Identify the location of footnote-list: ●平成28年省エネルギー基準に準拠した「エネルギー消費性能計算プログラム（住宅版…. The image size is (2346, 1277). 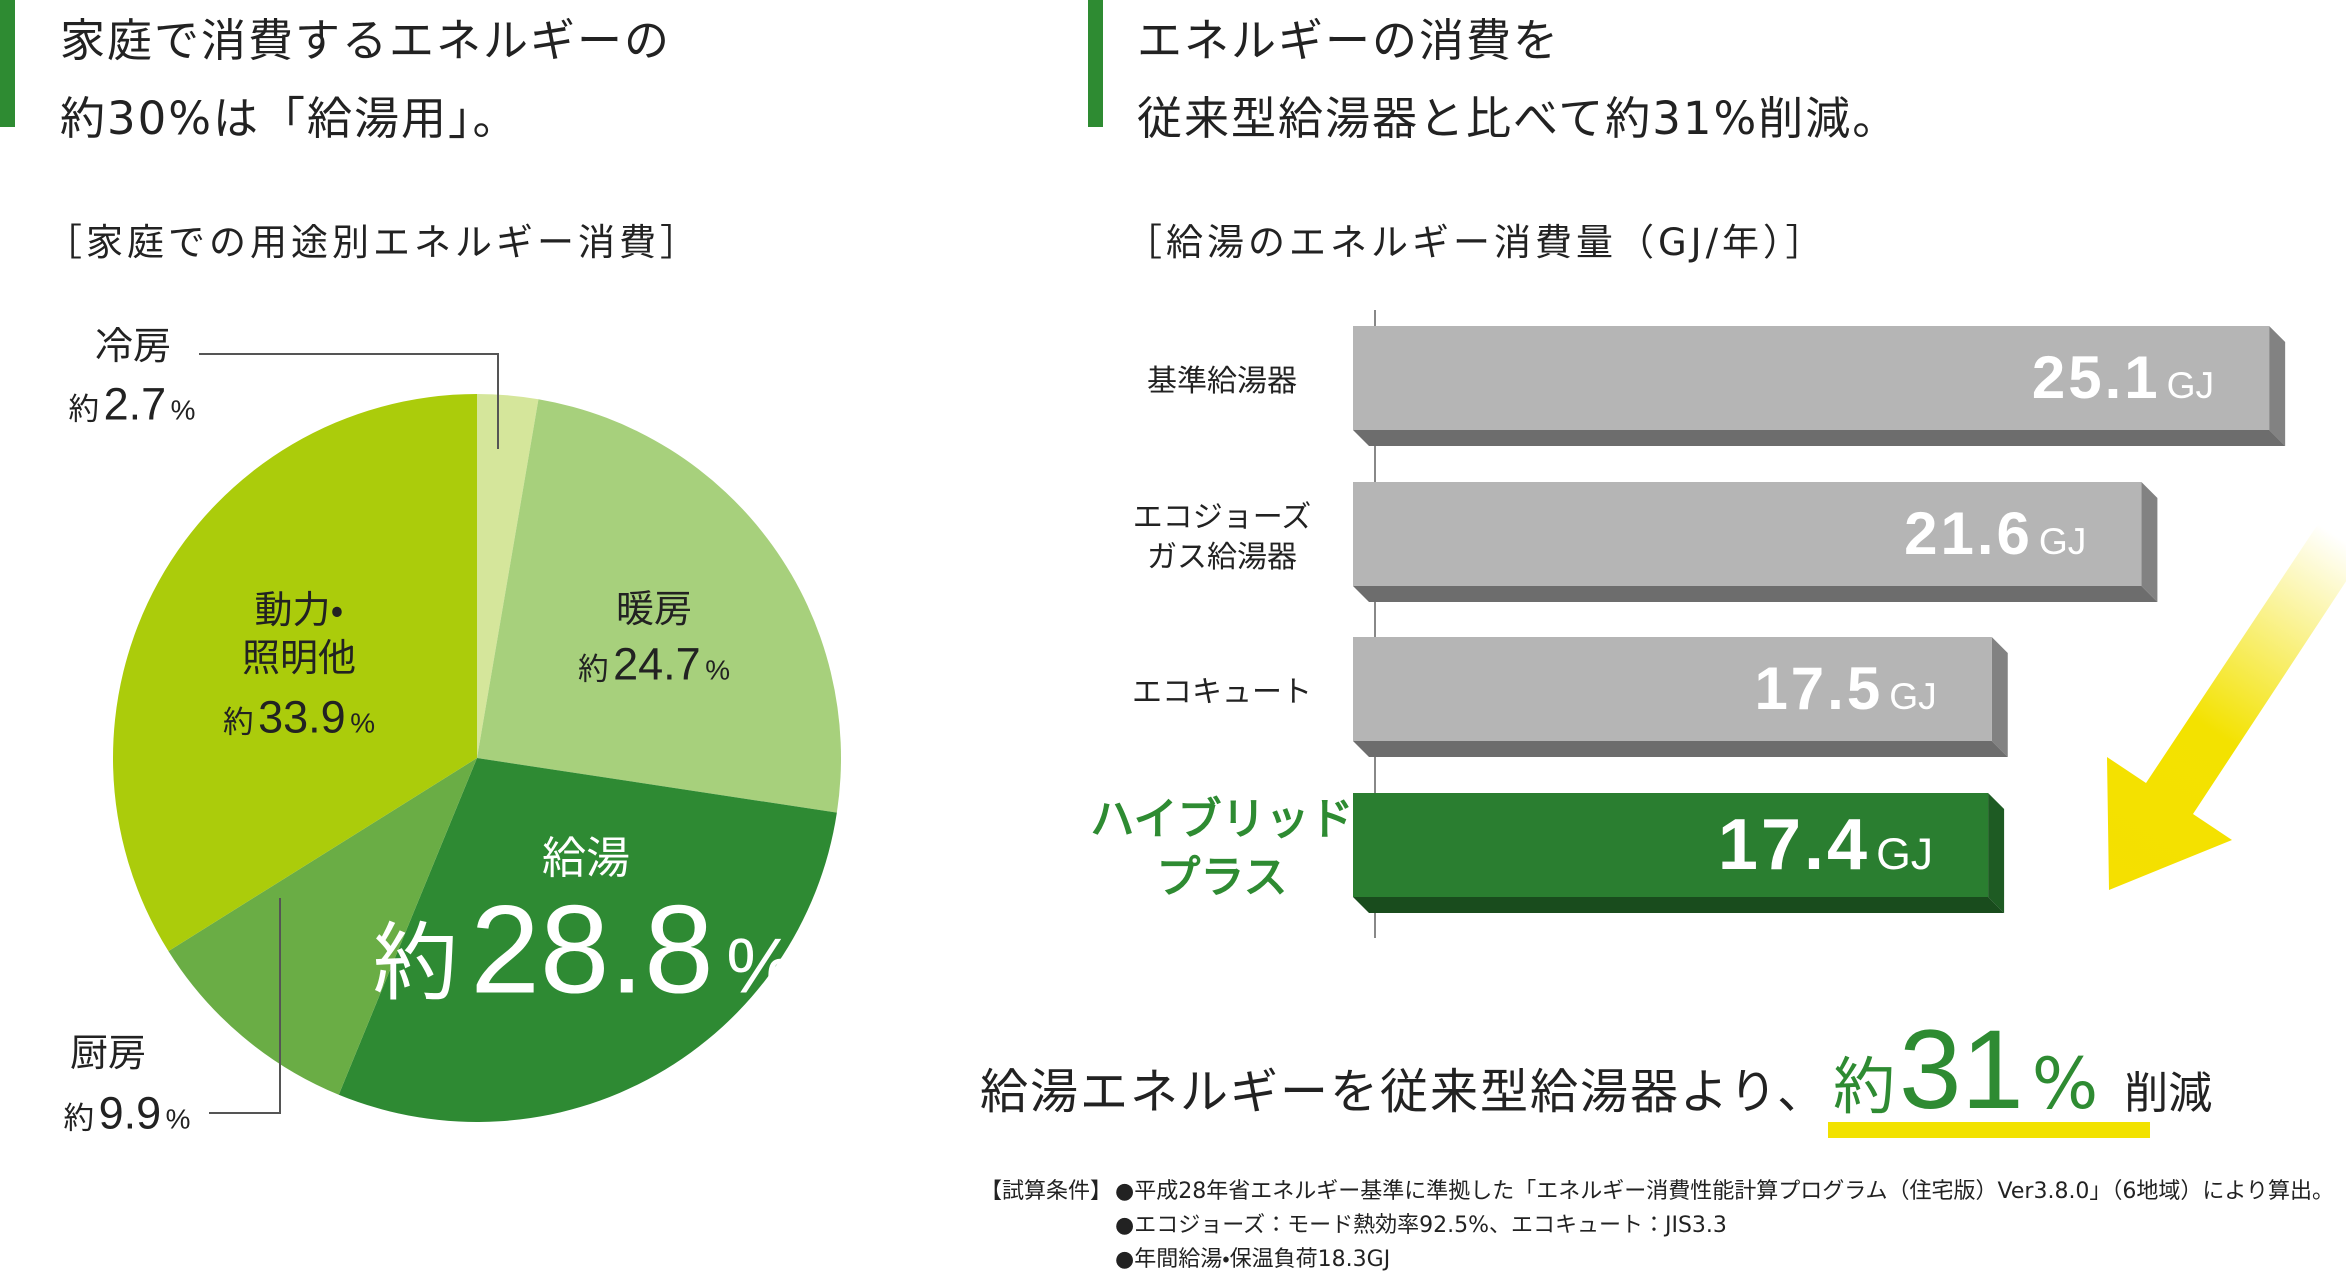
(1724, 1226).